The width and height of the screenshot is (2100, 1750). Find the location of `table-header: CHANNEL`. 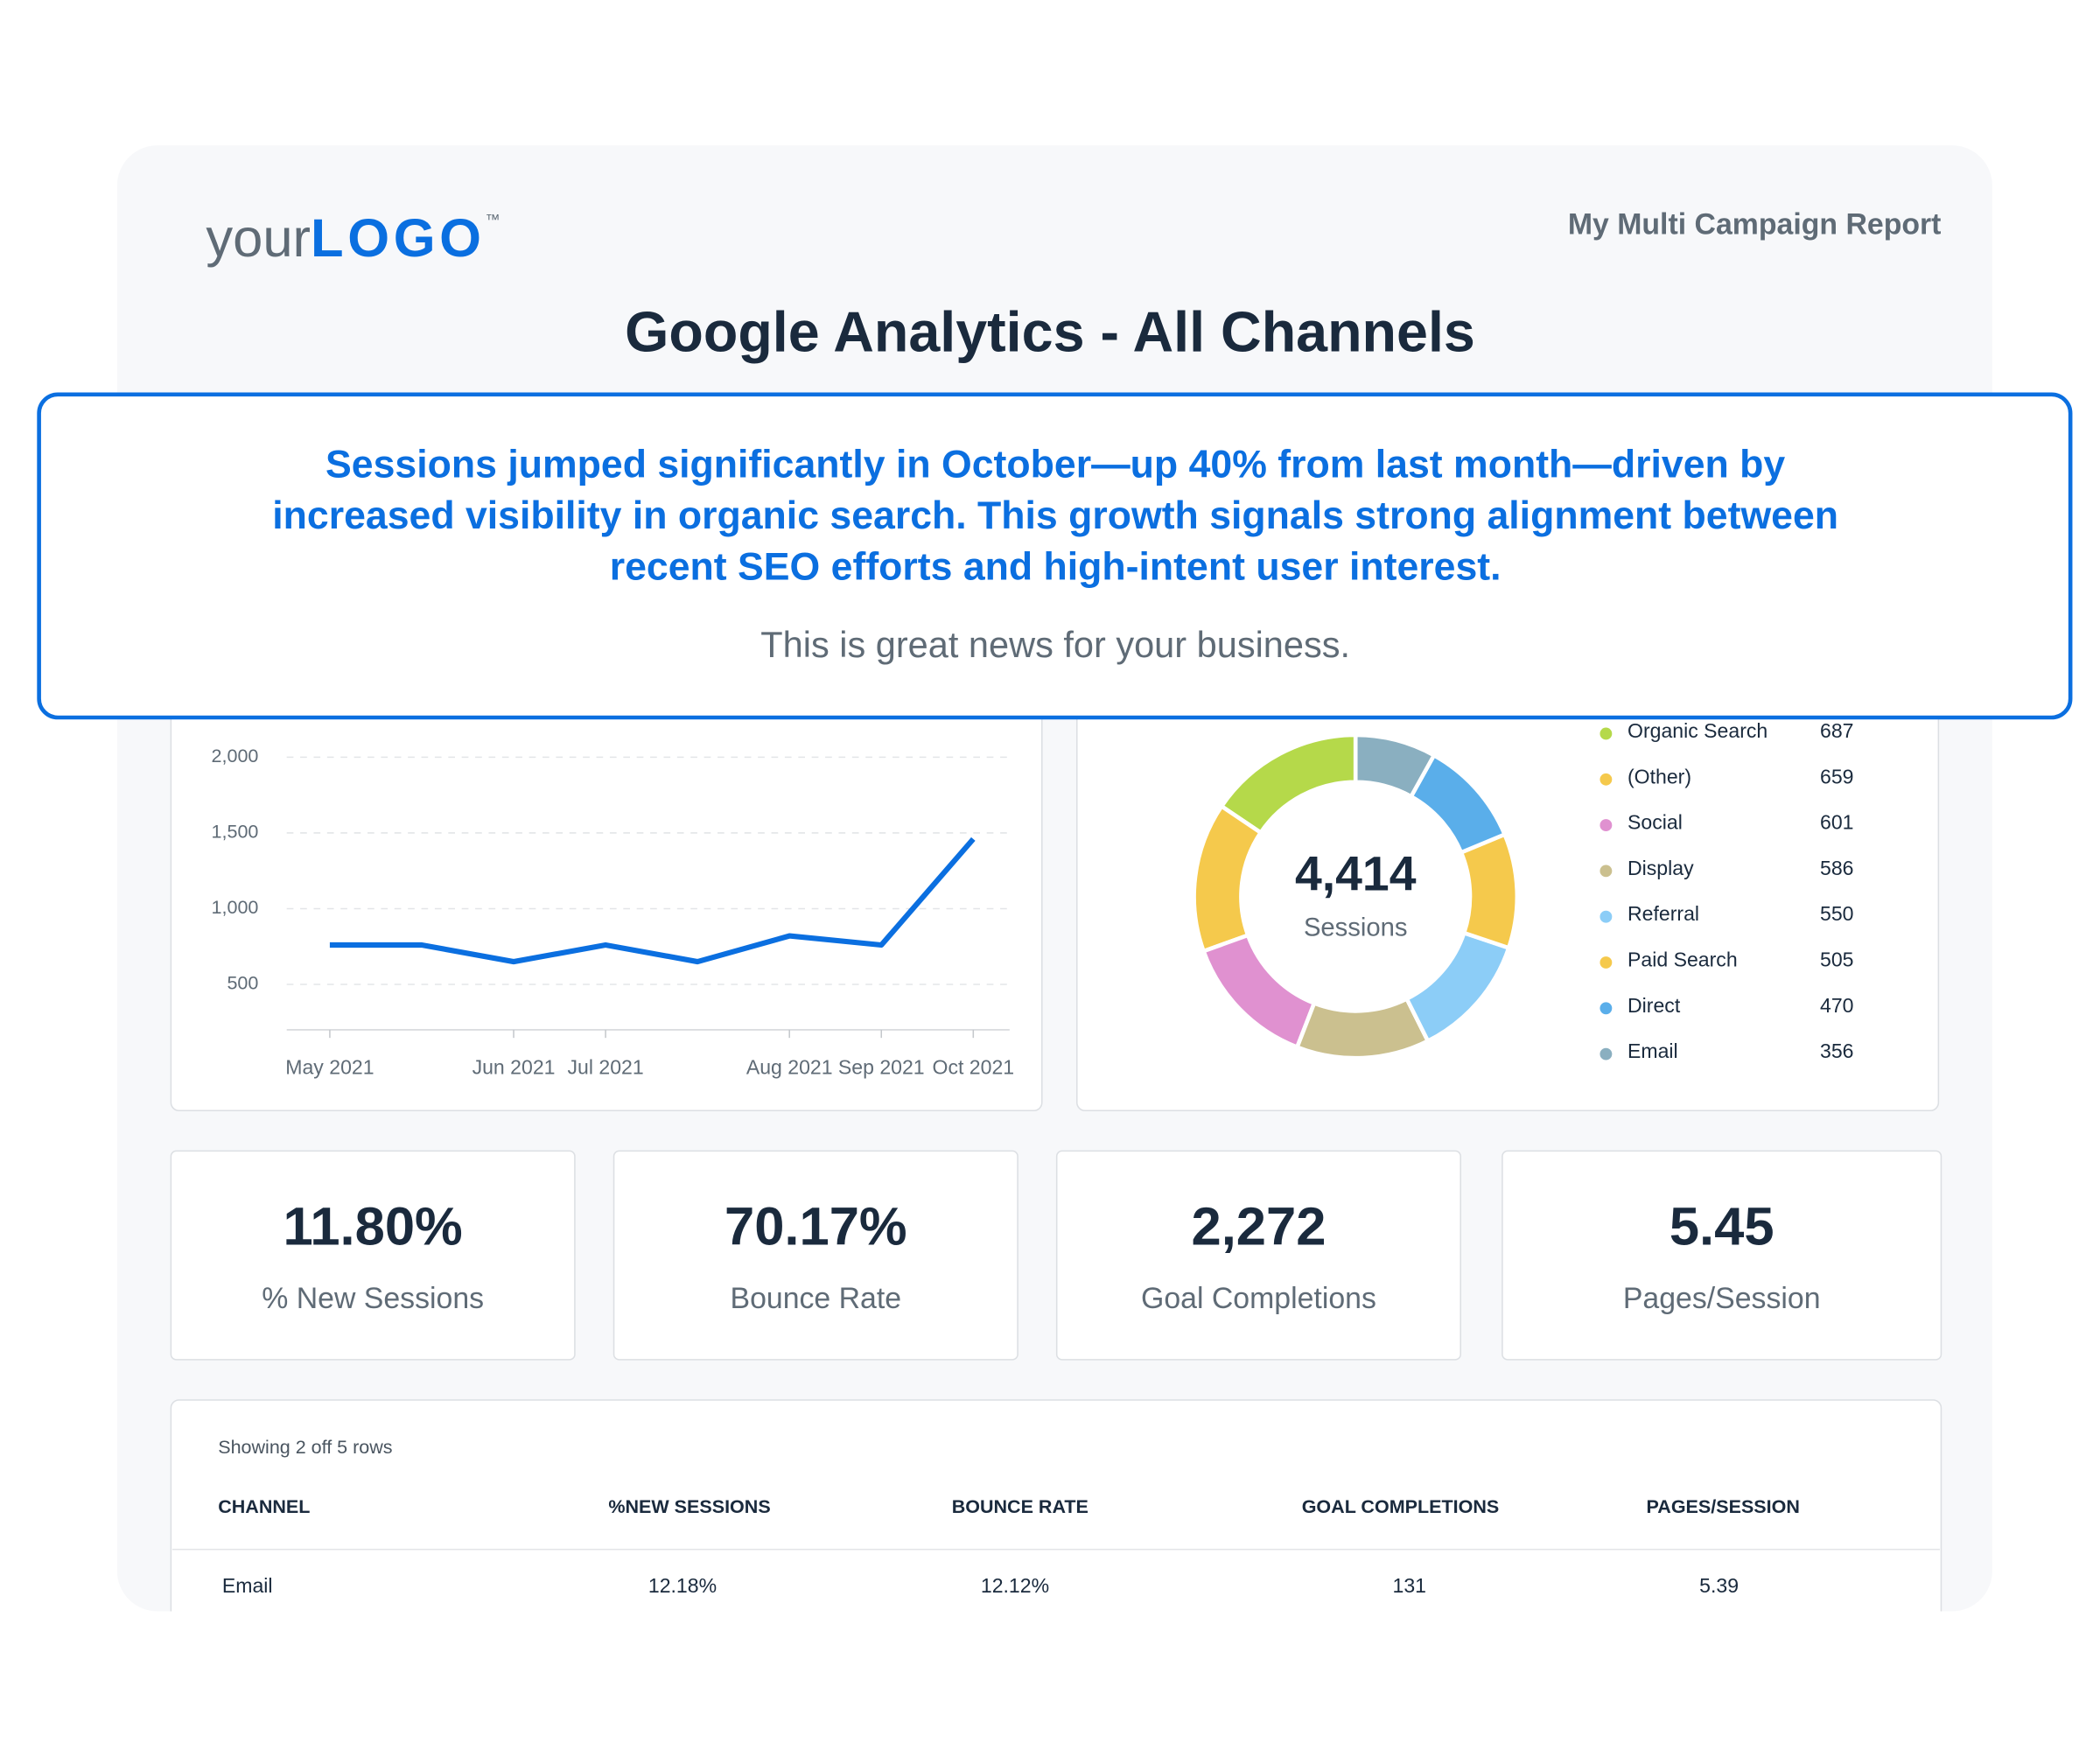

table-header: CHANNEL is located at coordinates (264, 1506).